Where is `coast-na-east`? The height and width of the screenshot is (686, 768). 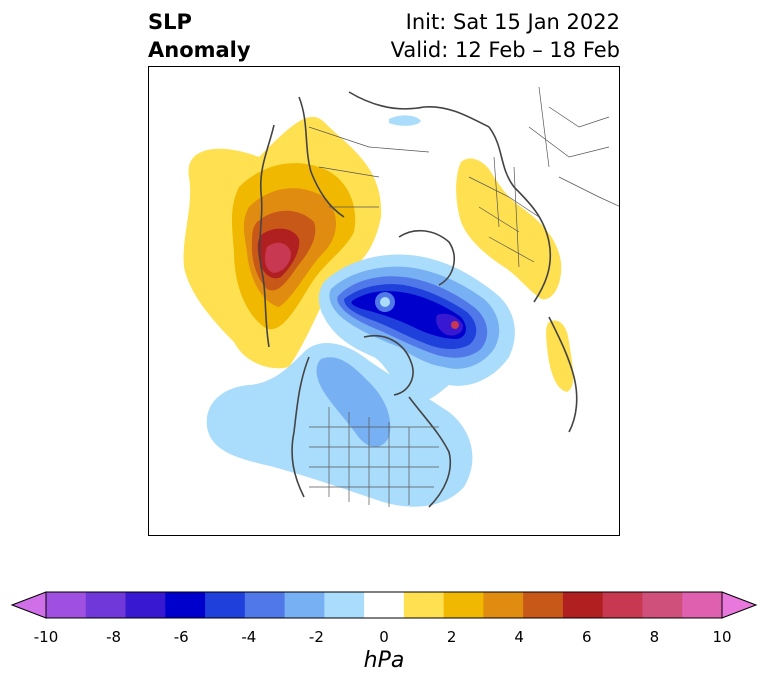
coast-na-east is located at coordinates (430, 452).